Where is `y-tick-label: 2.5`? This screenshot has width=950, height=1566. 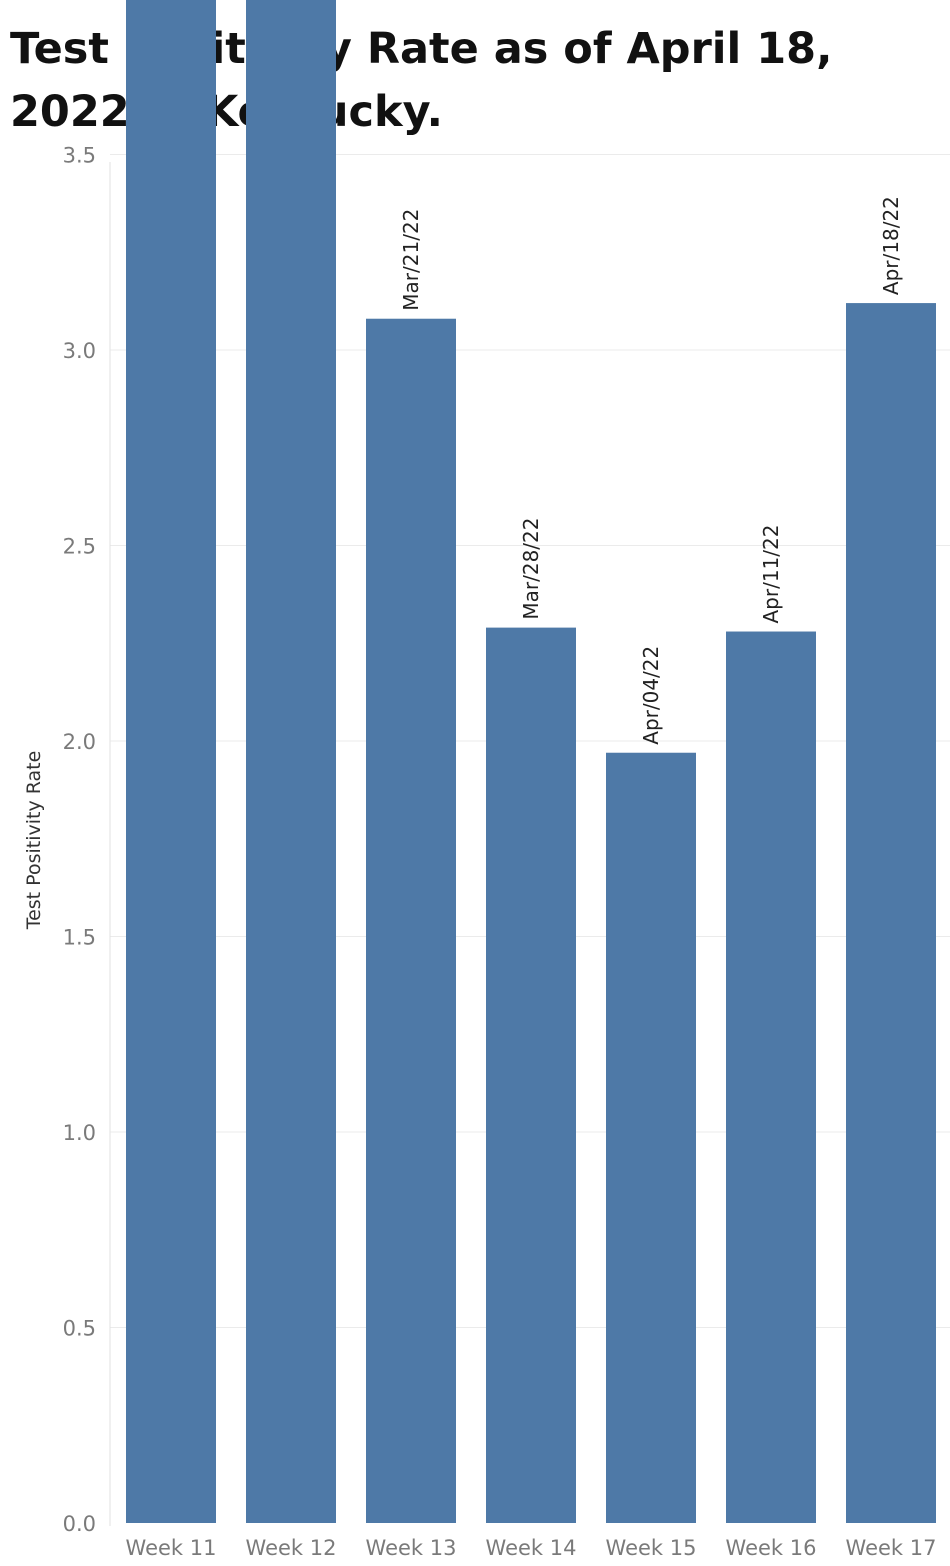
y-tick-label: 2.5 is located at coordinates (79, 547).